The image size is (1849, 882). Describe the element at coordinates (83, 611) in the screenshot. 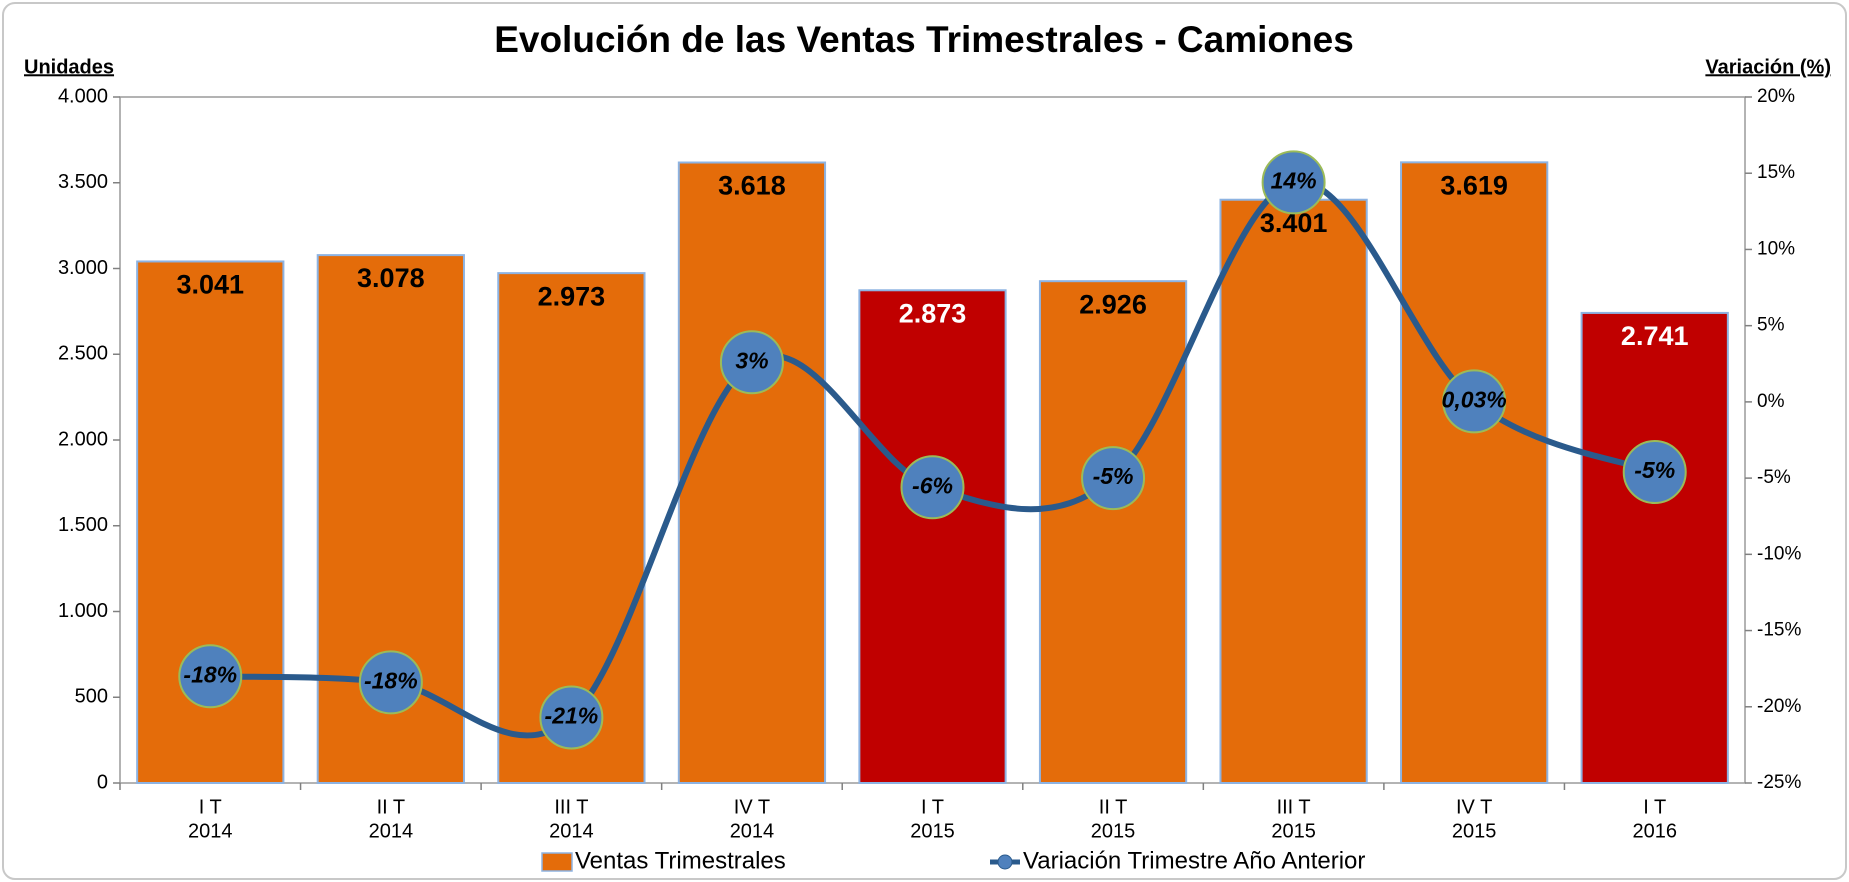

I see `y-tick-label: 1.000` at that location.